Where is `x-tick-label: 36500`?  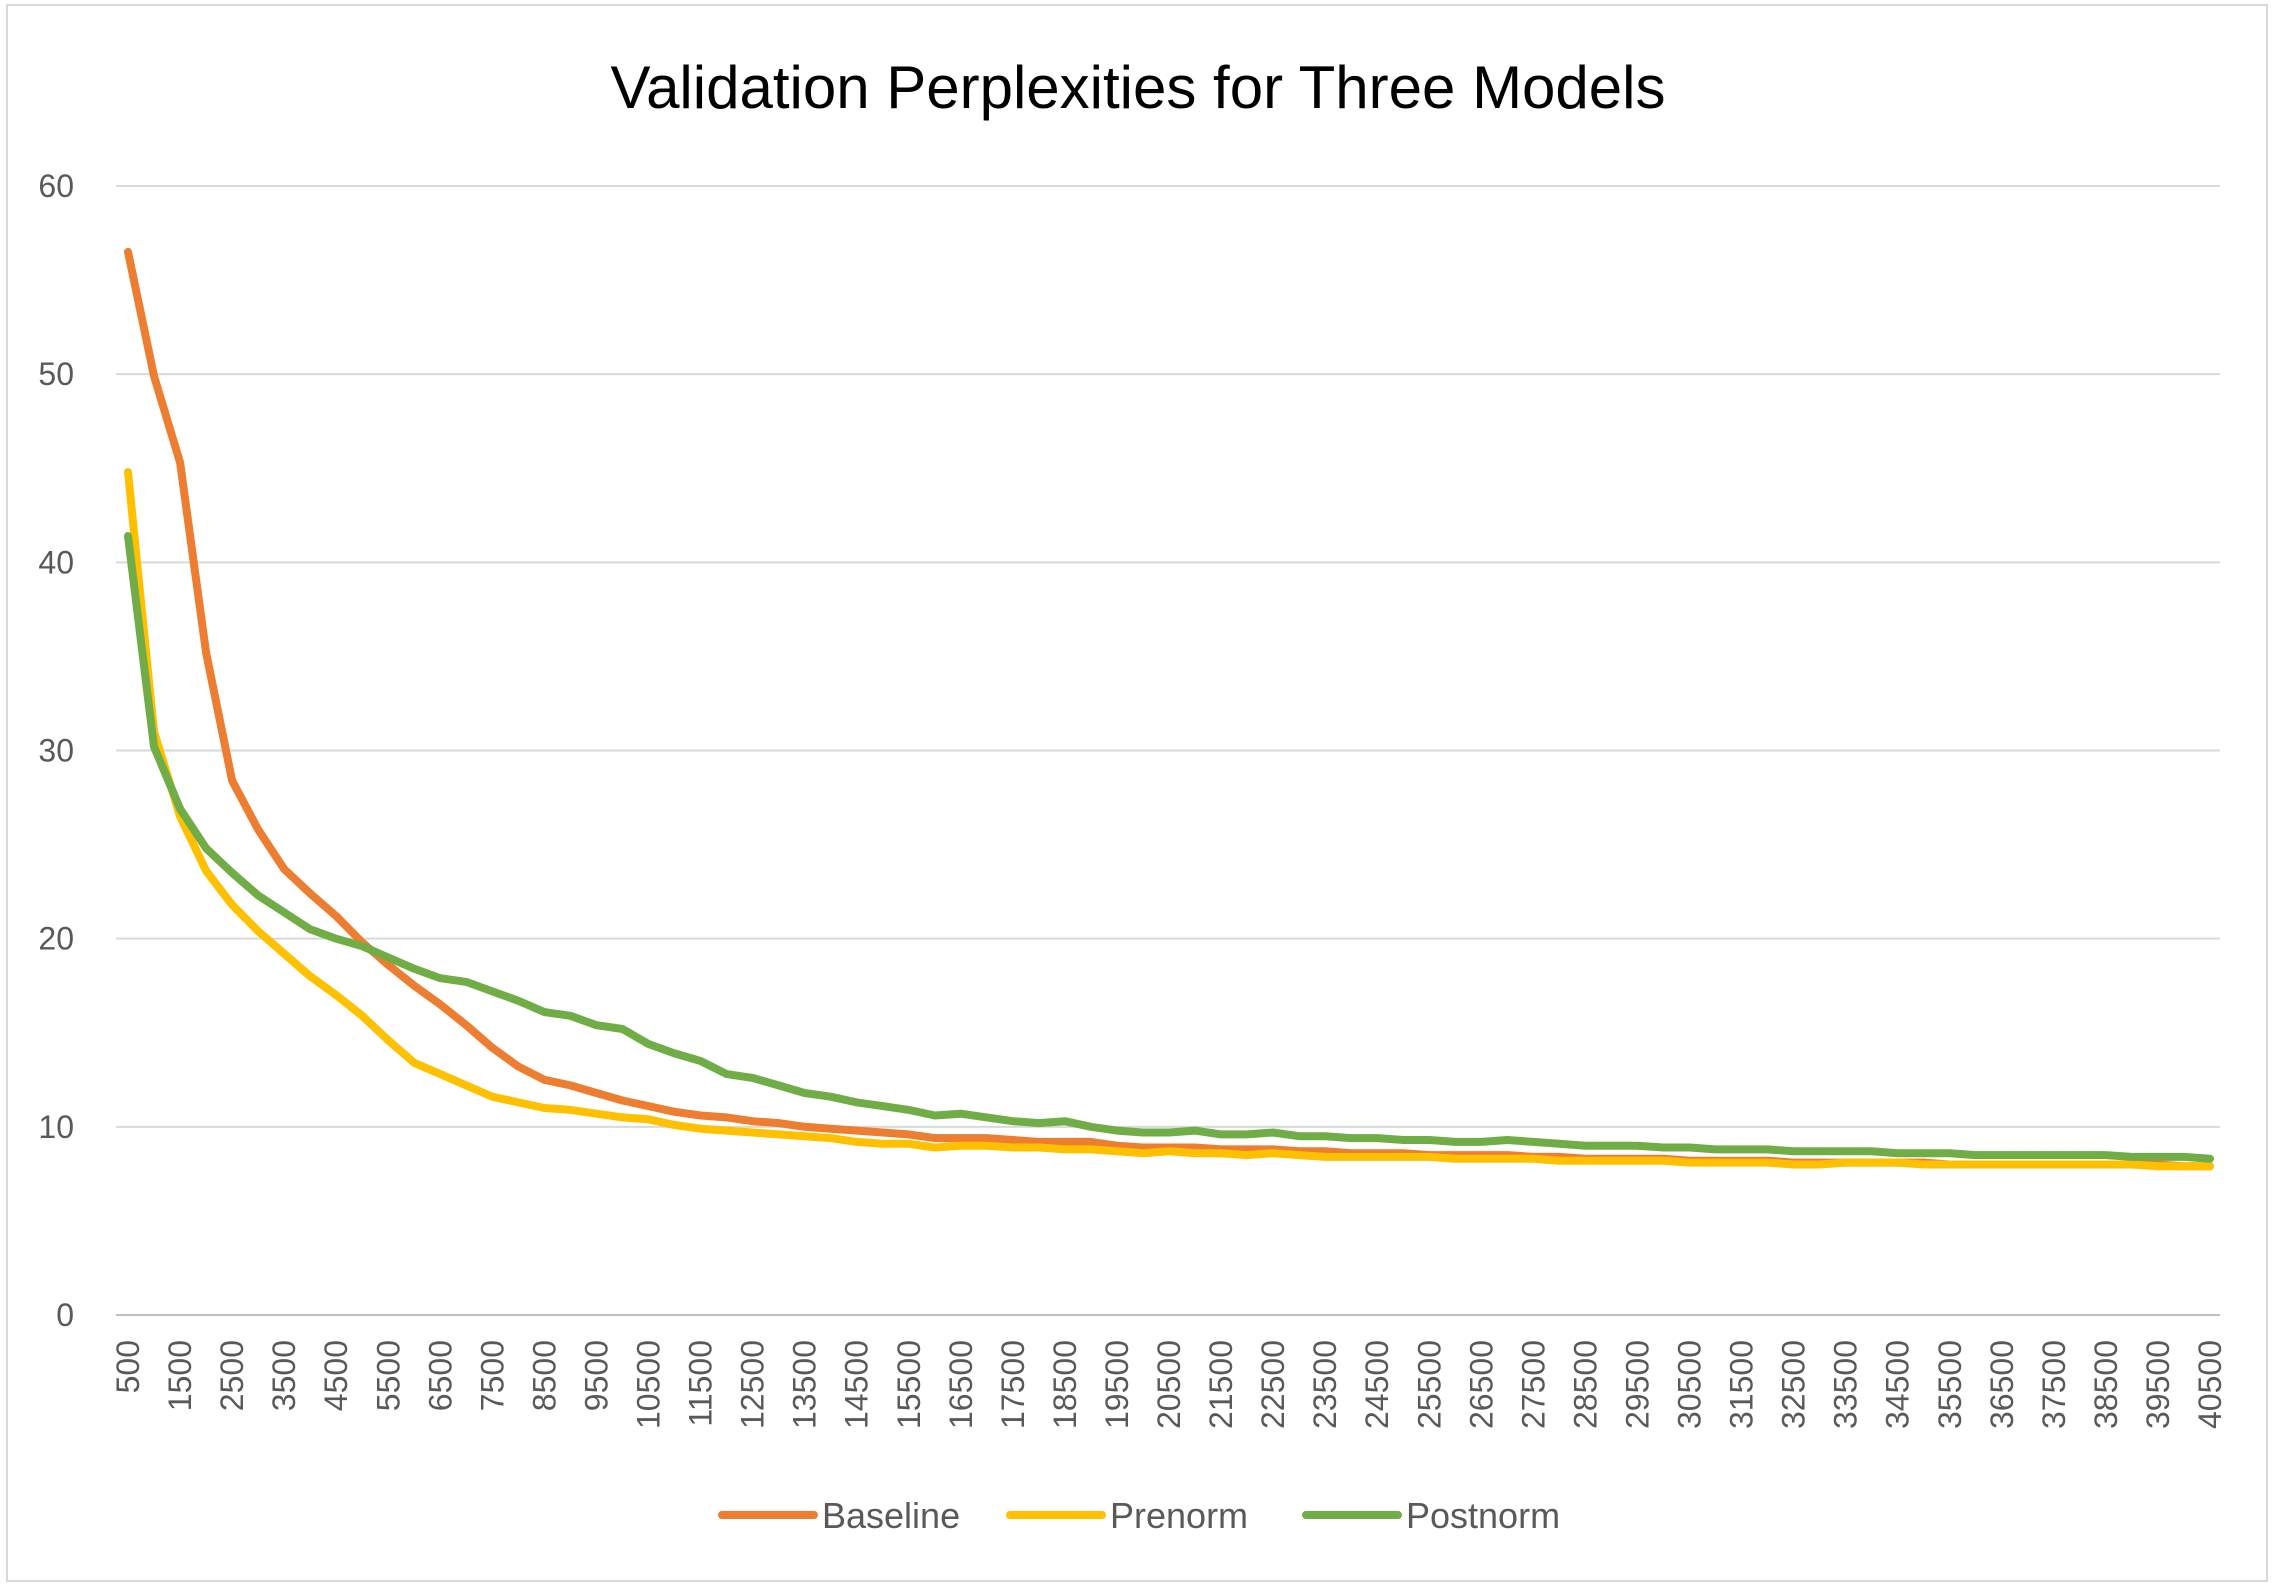
x-tick-label: 36500 is located at coordinates (2002, 1384).